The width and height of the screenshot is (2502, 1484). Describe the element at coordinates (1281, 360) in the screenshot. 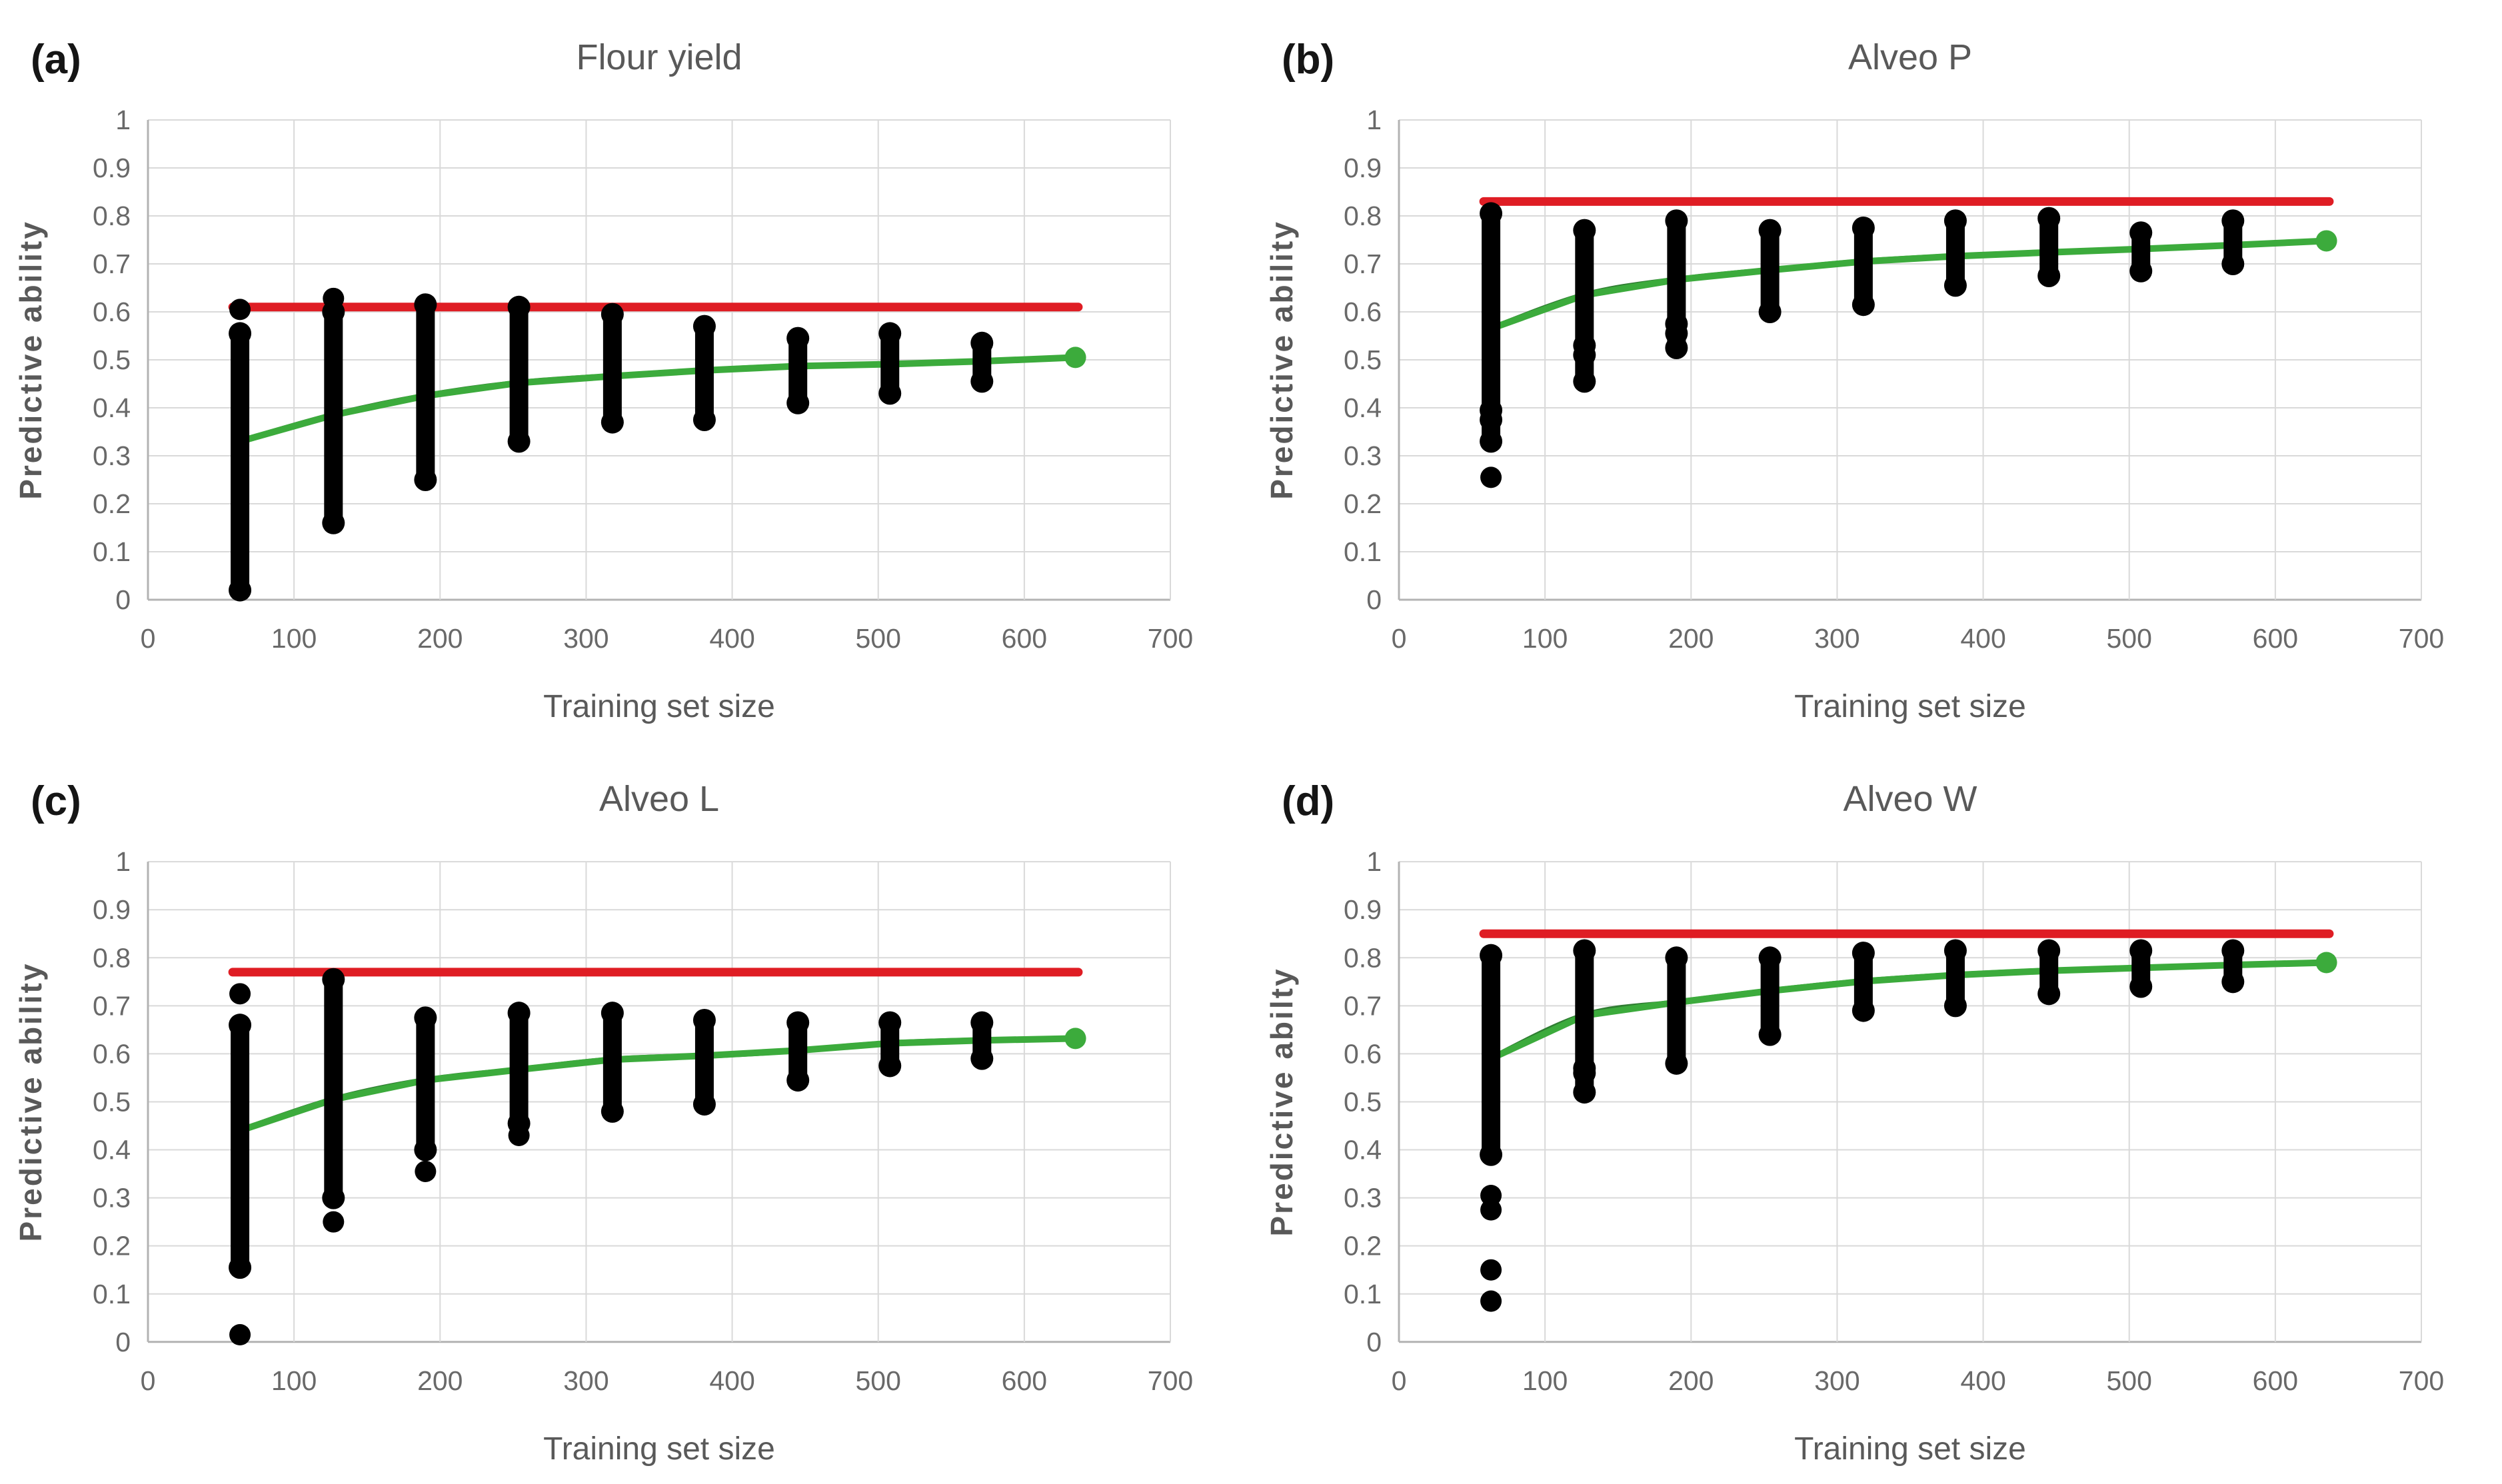

I see `panel-b-y-axis-label: Predictive ability` at that location.